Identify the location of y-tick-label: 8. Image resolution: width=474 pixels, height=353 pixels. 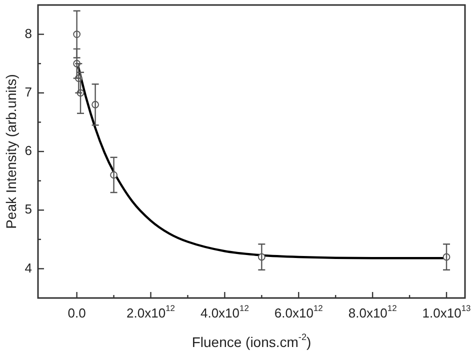
(28, 33).